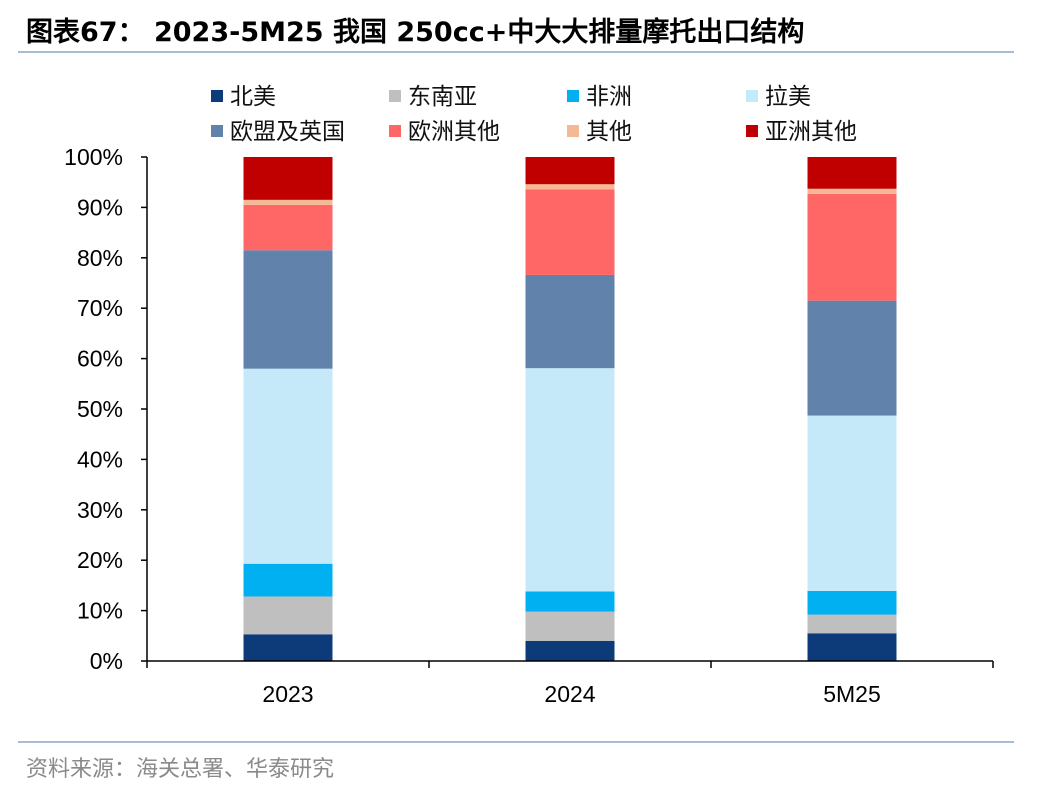  What do you see at coordinates (852, 694) in the screenshot?
I see `x-tick-label: 5M25` at bounding box center [852, 694].